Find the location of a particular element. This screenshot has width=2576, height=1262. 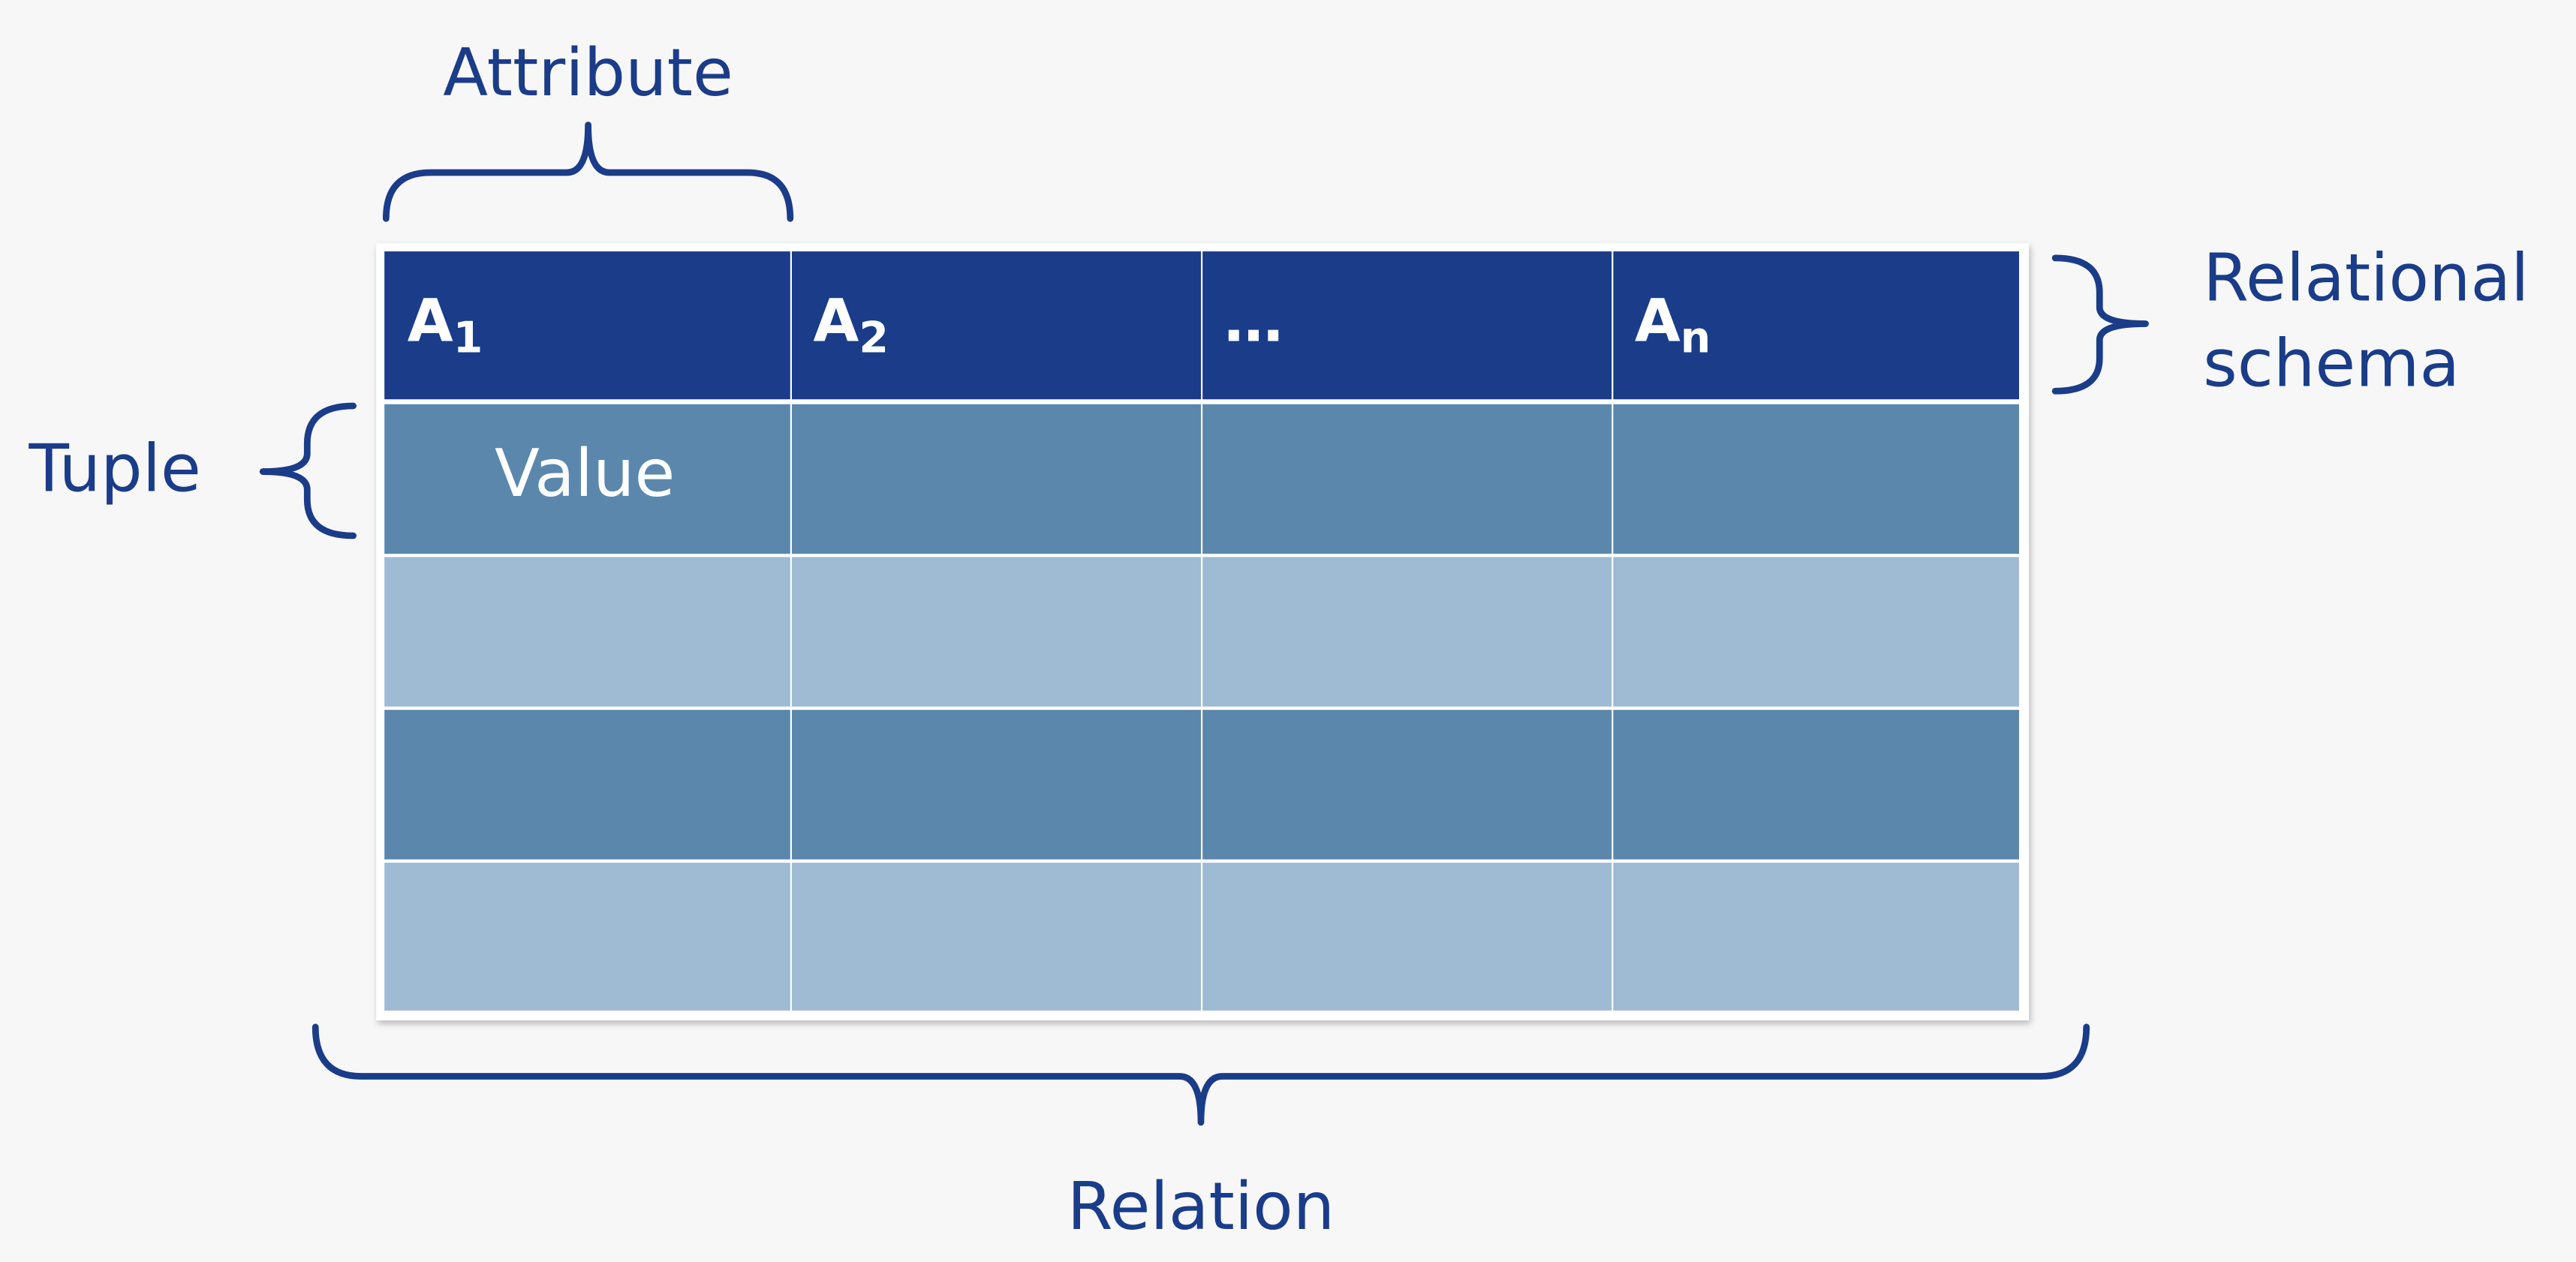

tuple-label: Tuple is located at coordinates (115, 469).